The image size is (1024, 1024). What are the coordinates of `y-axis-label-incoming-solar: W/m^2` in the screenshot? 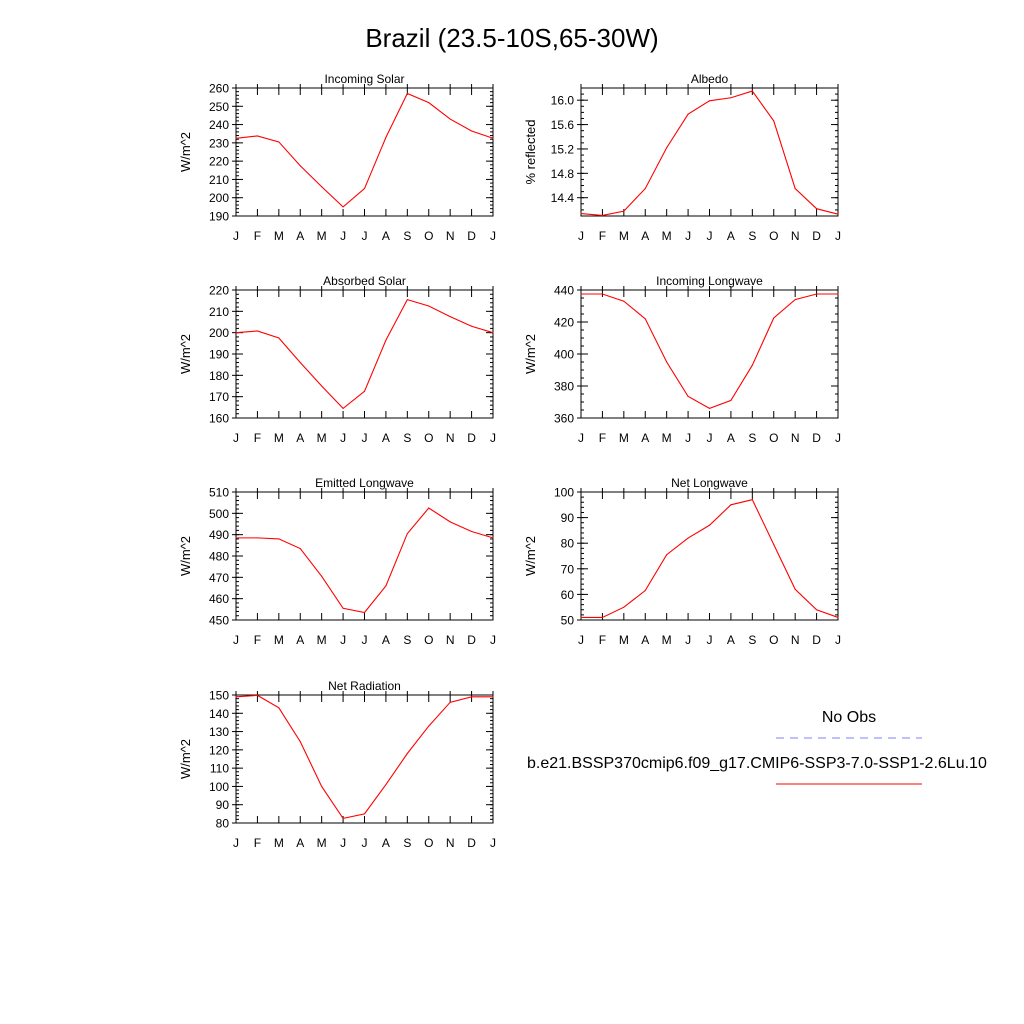 It's located at (185, 152).